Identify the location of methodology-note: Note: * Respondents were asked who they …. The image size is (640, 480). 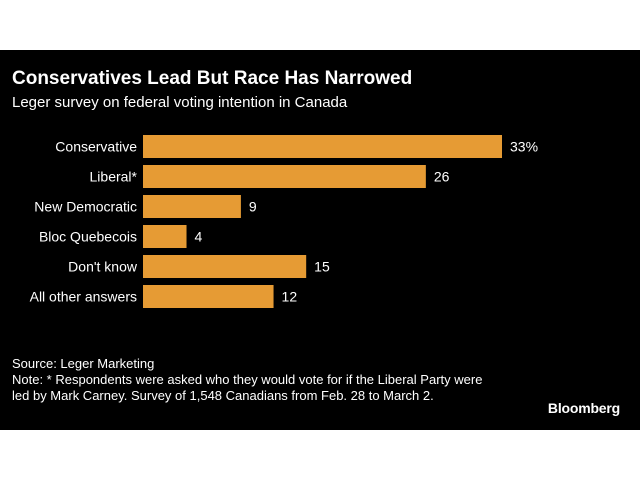
(247, 387).